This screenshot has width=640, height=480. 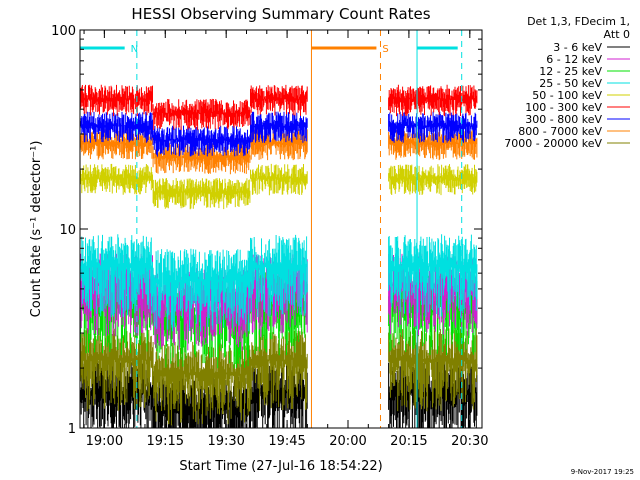 I want to click on legend-entry: 100 - 300 keV, so click(x=577, y=107).